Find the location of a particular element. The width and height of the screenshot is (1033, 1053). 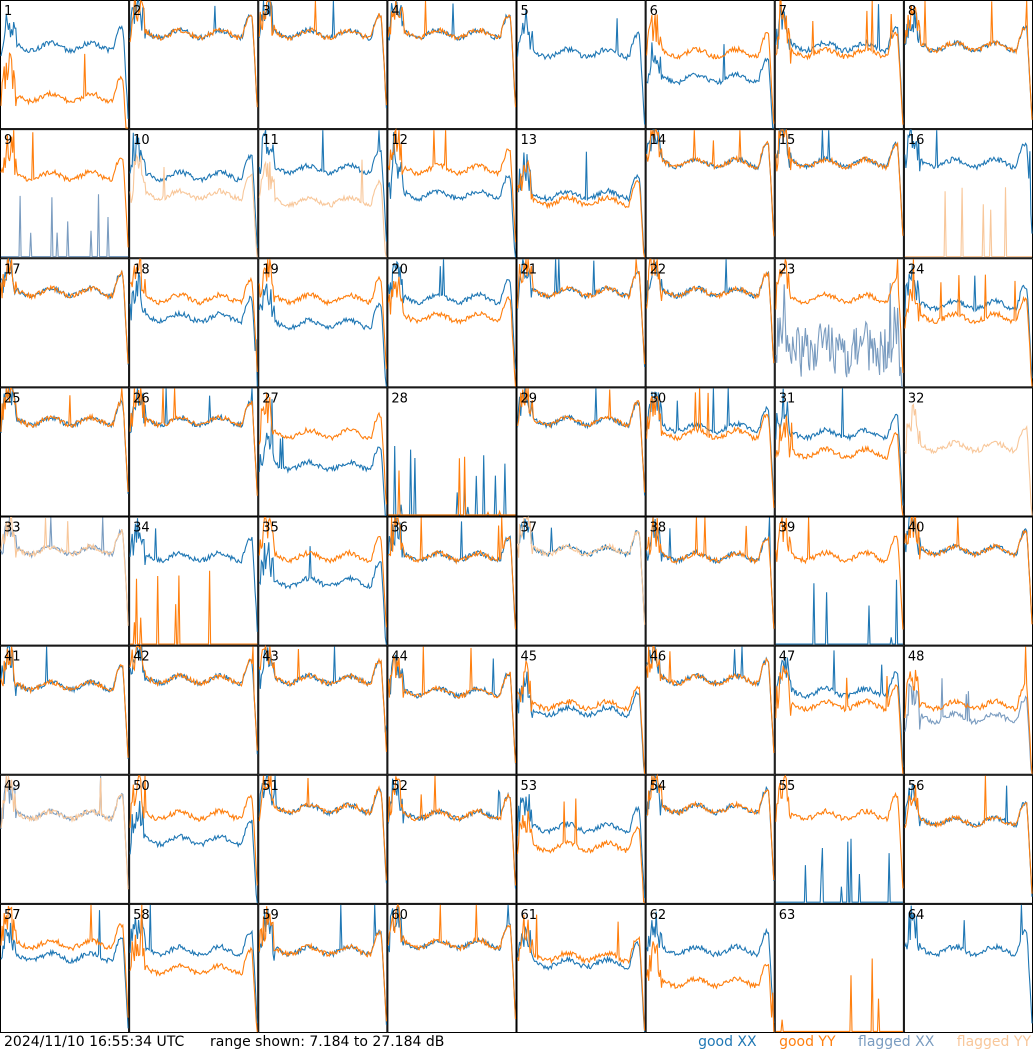

panel-label: 62 is located at coordinates (658, 915).